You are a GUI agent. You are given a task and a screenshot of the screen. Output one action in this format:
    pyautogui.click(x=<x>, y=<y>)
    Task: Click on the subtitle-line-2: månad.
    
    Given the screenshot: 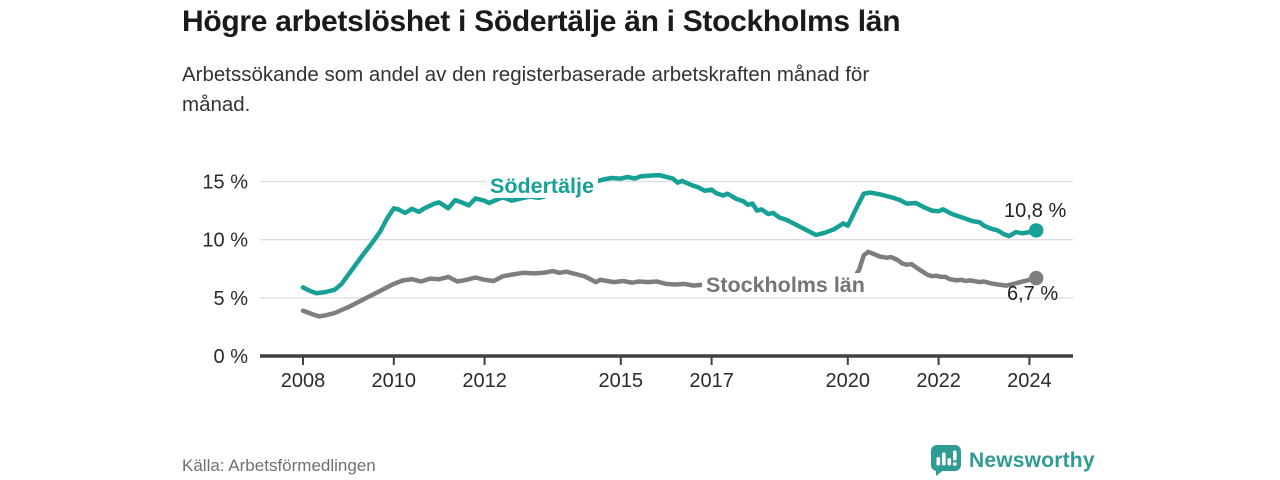 What is the action you would take?
    pyautogui.click(x=216, y=104)
    